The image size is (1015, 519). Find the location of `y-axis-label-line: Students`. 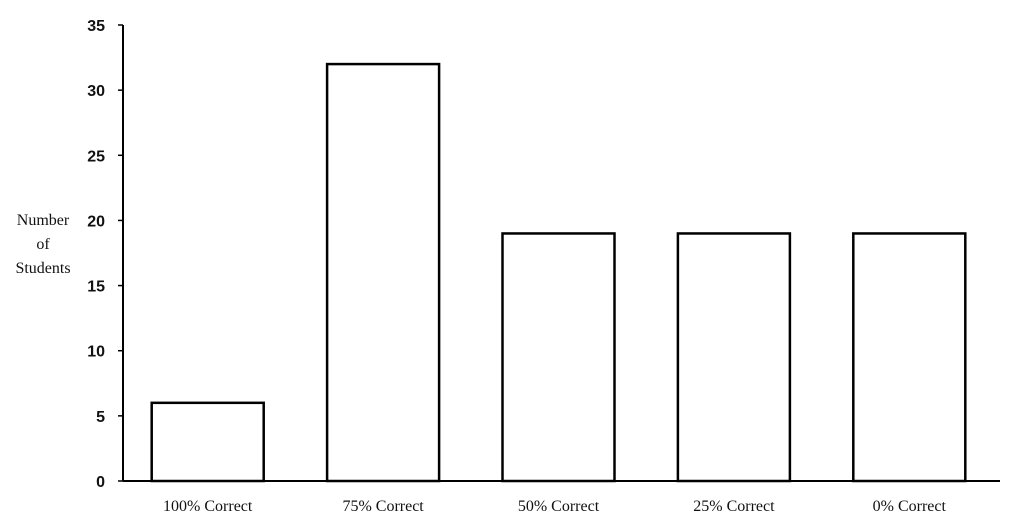

y-axis-label-line: Students is located at coordinates (42, 268).